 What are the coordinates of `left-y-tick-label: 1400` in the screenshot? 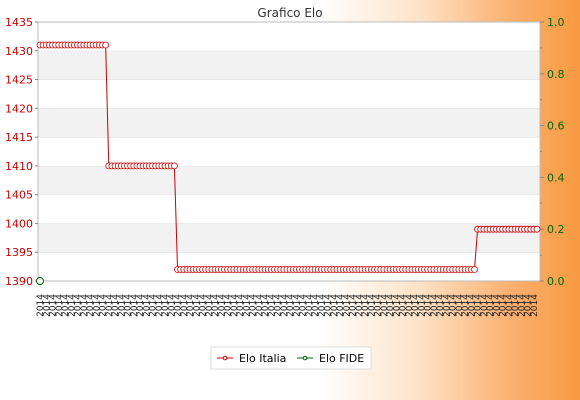 It's located at (19, 223).